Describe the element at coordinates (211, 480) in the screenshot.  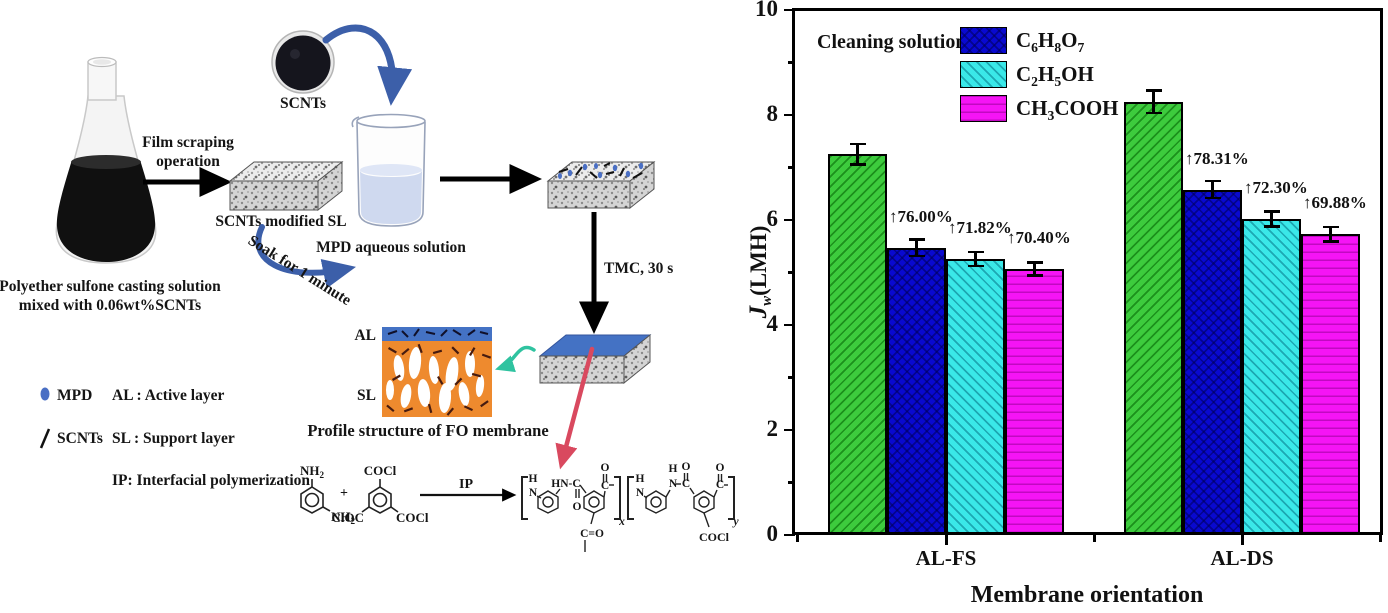
I see `key-ip: IP: Interfacial polymerization` at that location.